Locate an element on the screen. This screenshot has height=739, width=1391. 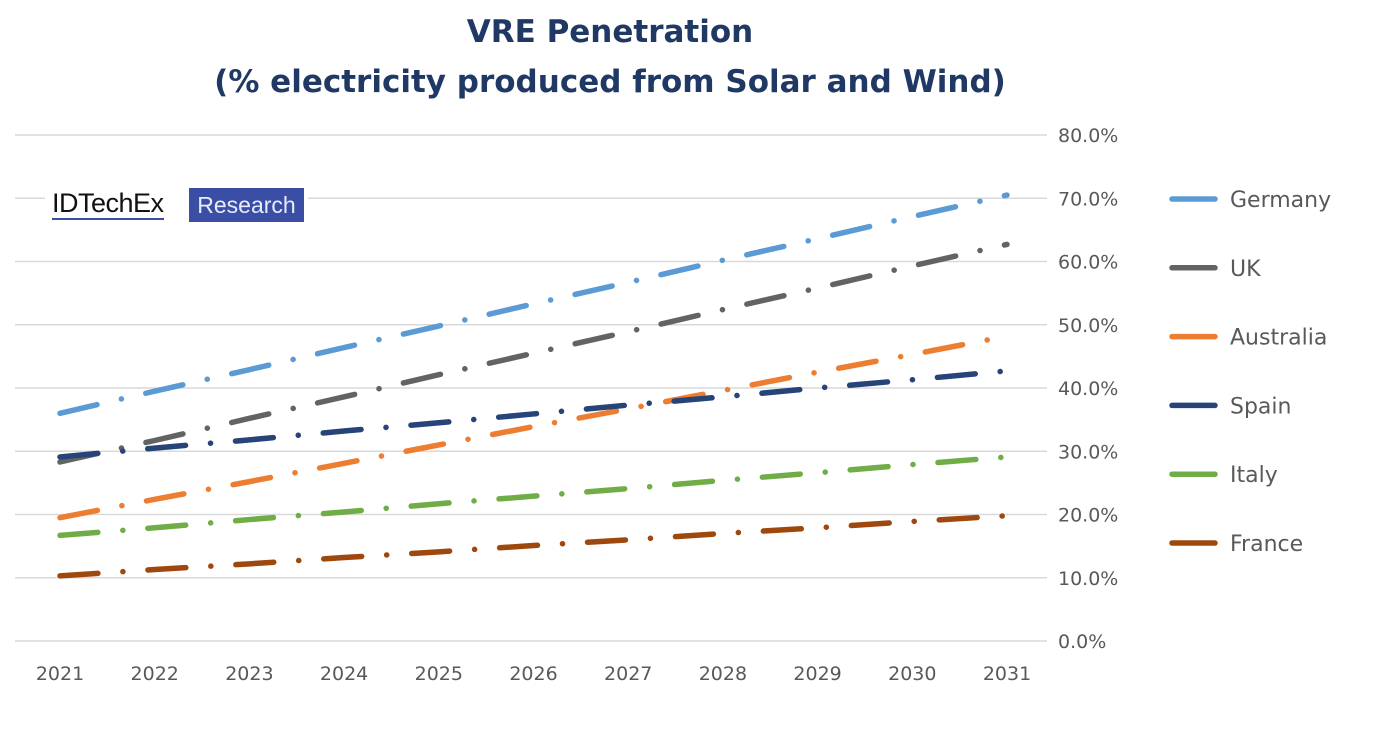
x-tick-label: 2025 is located at coordinates (439, 674).